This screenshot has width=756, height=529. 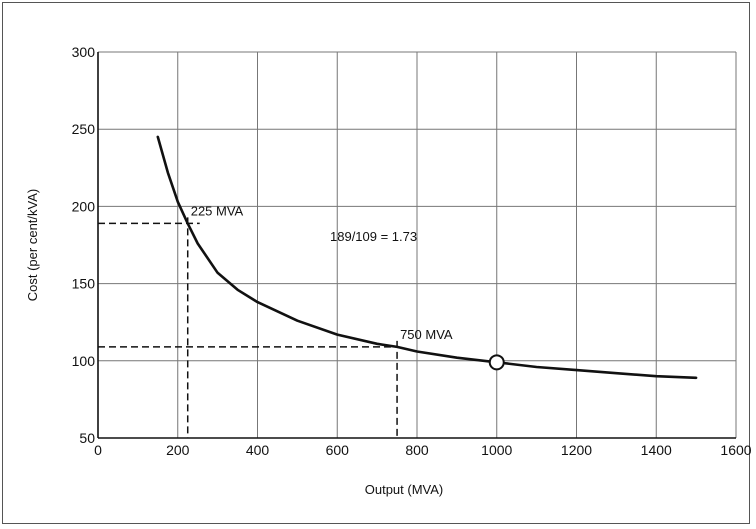 I want to click on ratio-annotation: 189/109 = 1.73, so click(x=373, y=236).